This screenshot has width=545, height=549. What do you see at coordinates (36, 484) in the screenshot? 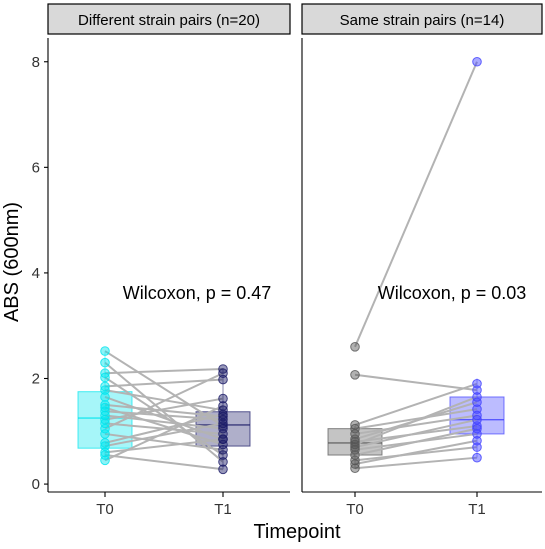
I see `y-tick-label: 0` at bounding box center [36, 484].